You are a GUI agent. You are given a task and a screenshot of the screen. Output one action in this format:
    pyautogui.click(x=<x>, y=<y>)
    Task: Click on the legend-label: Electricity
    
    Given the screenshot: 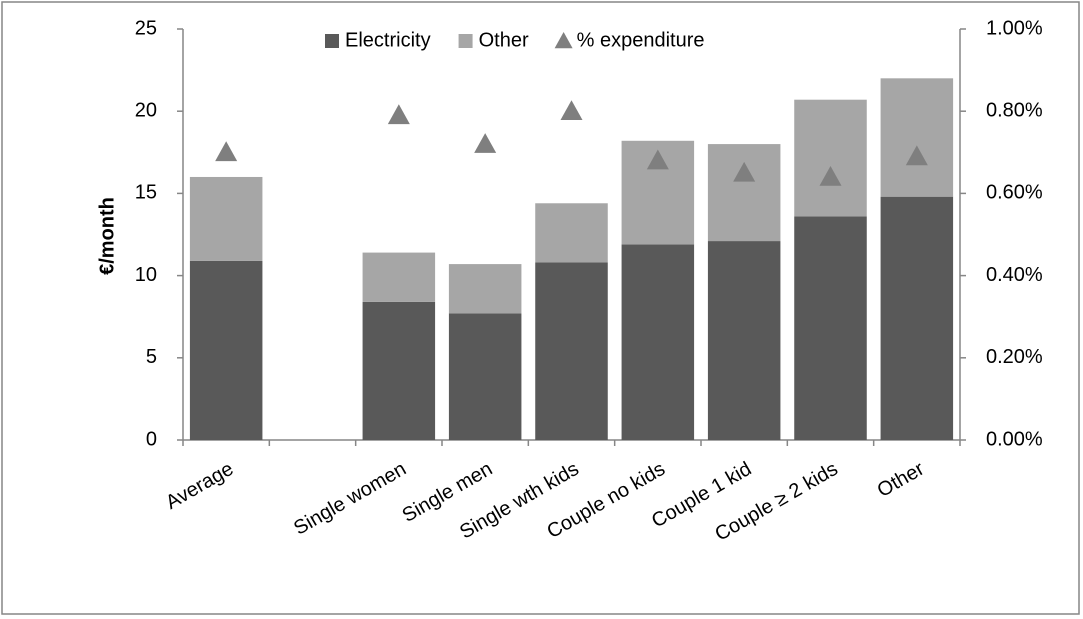 What is the action you would take?
    pyautogui.click(x=388, y=40)
    